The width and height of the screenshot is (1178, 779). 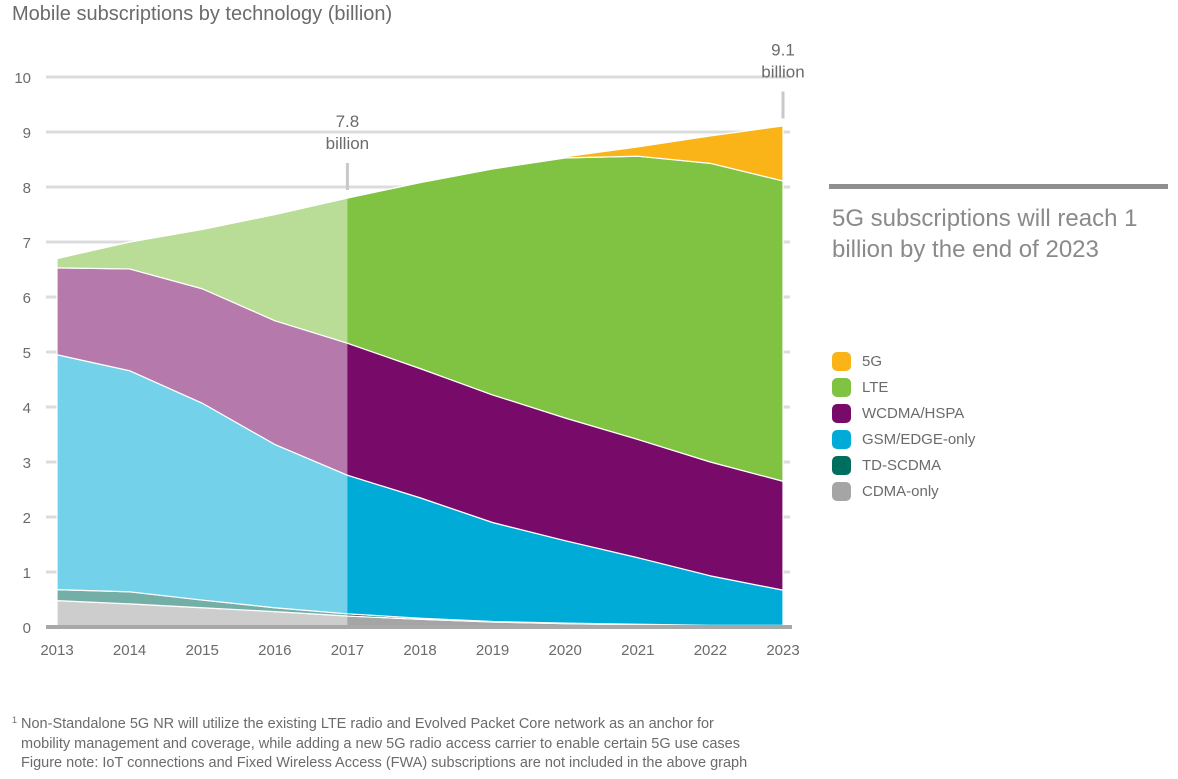 What do you see at coordinates (872, 361) in the screenshot?
I see `legend-label-5g: 5G` at bounding box center [872, 361].